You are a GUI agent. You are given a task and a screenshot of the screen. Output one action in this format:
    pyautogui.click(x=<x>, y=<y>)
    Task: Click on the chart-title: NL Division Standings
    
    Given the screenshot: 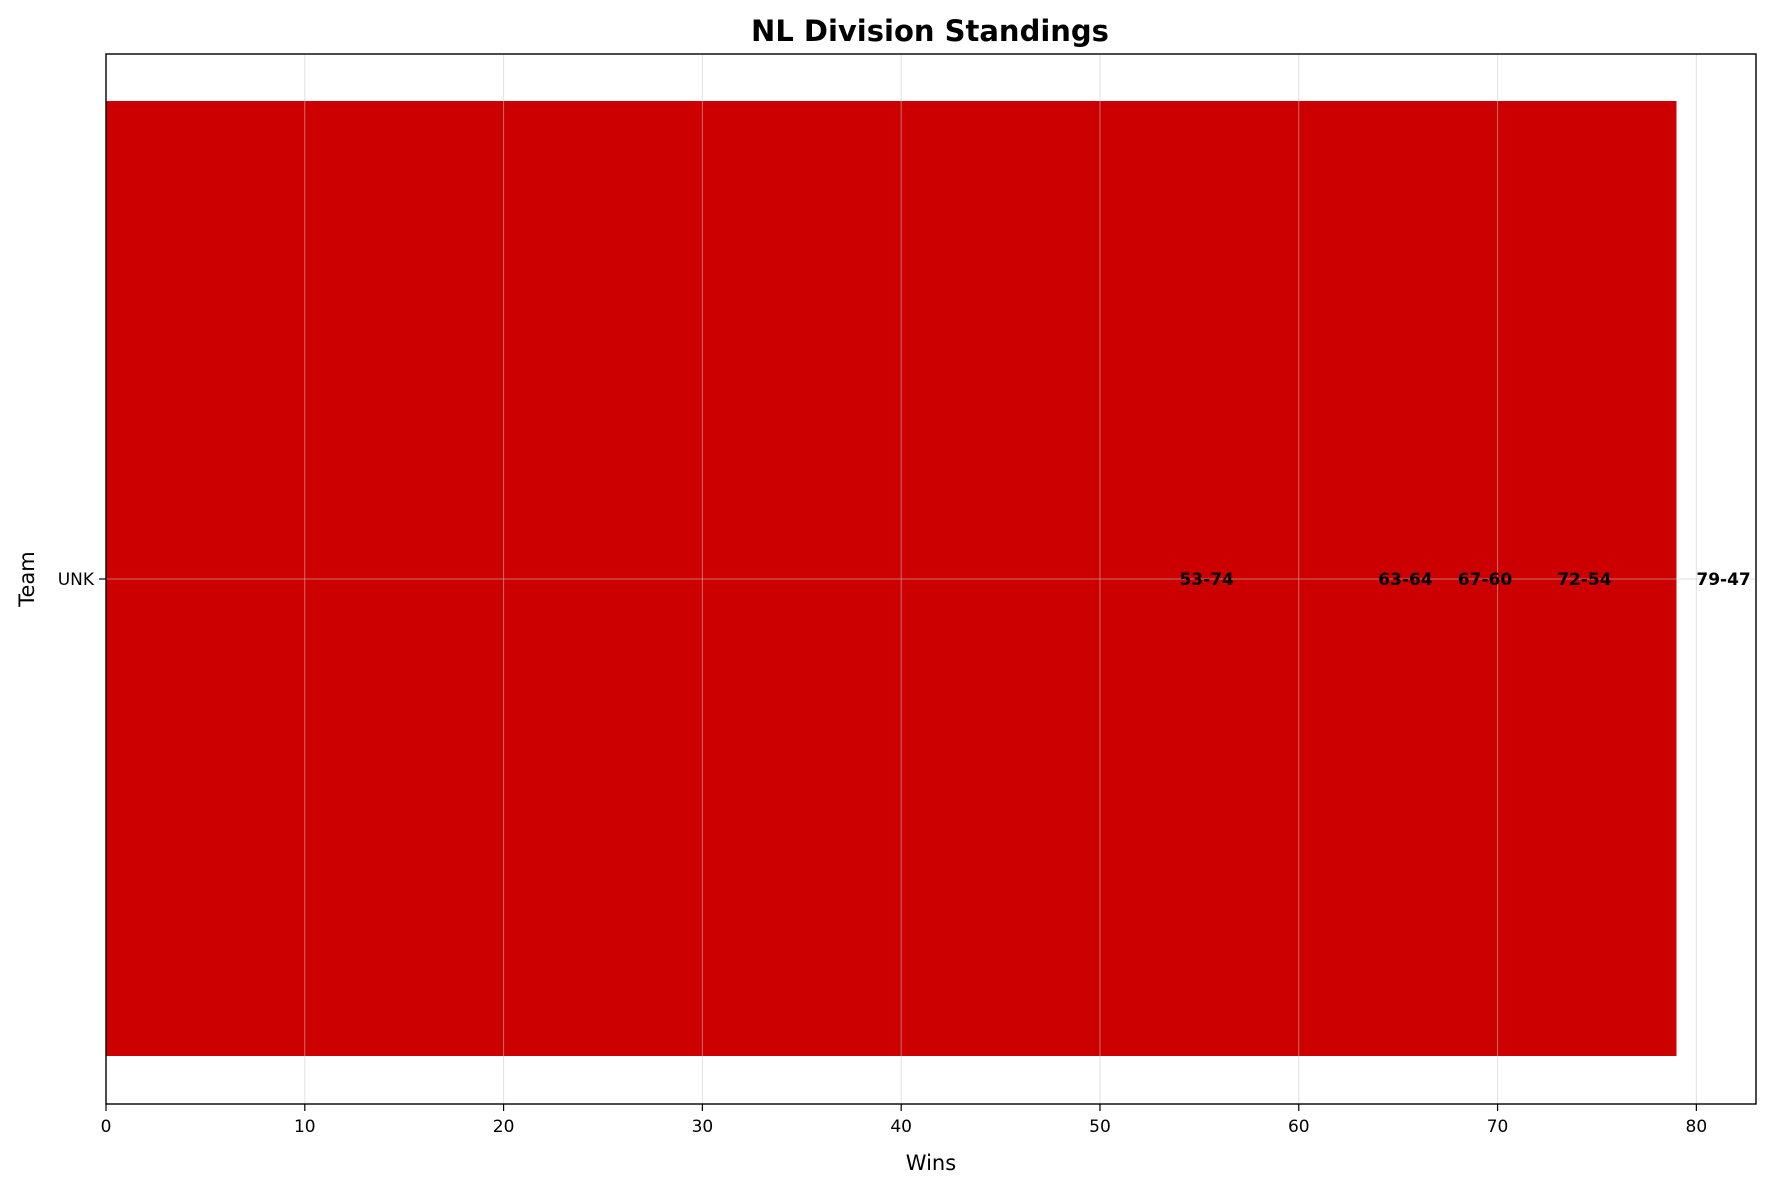 What is the action you would take?
    pyautogui.click(x=930, y=31)
    